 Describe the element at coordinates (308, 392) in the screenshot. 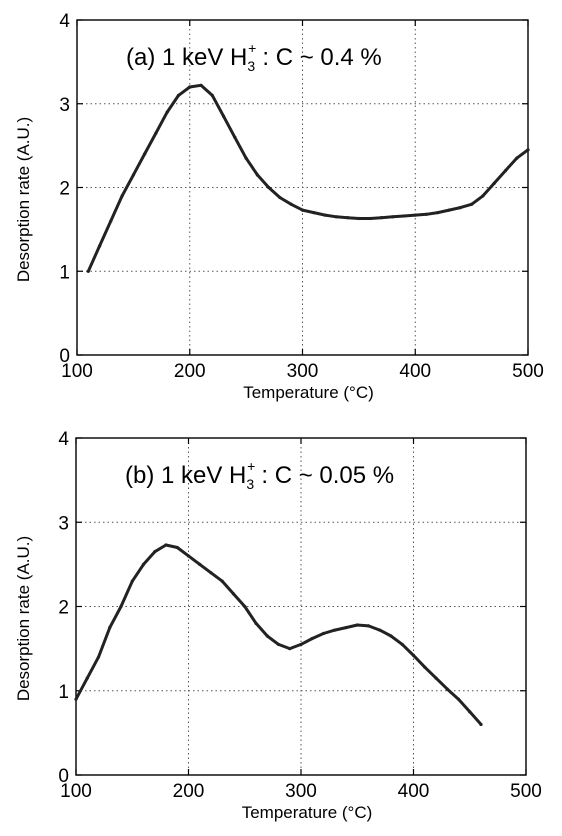

I see `x-axis-label: Temperature (°C)` at that location.